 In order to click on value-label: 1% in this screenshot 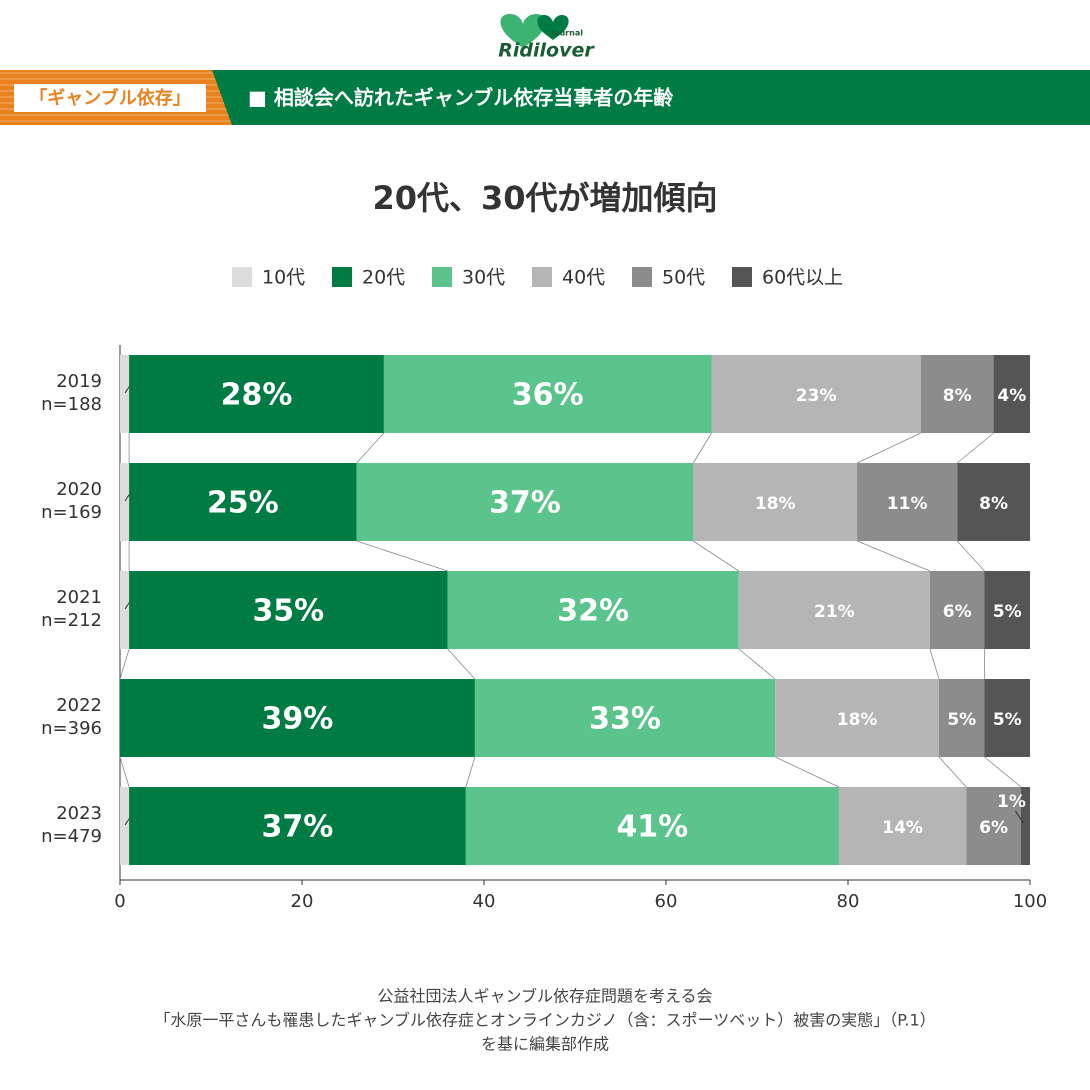, I will do `click(1011, 802)`.